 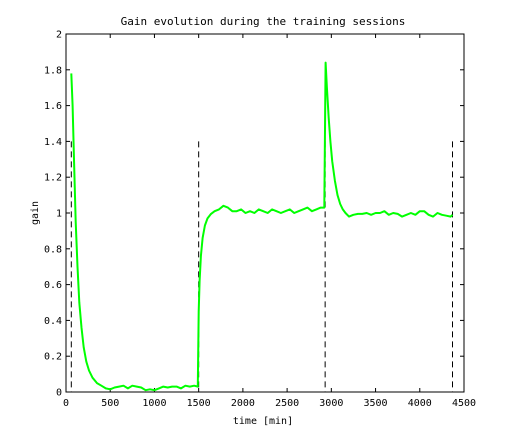 I want to click on y-tick-label: 1, so click(x=59, y=214).